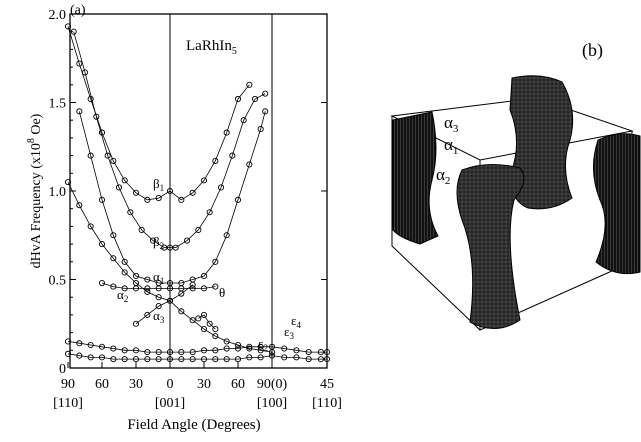 The height and width of the screenshot is (442, 641). I want to click on tube-front, so click(490, 246).